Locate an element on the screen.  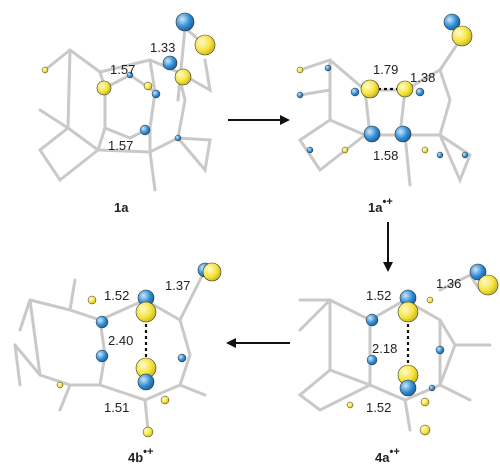
bond-length-label: 1.36 is located at coordinates (448, 283).